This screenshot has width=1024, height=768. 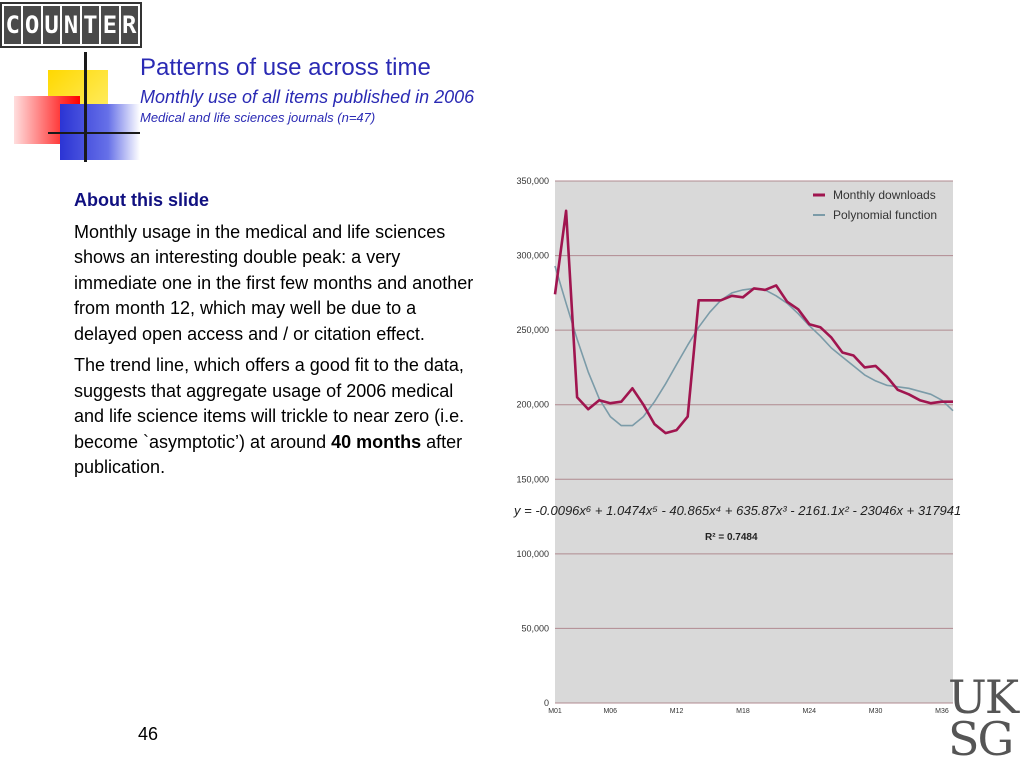 I want to click on x-tick-label: M18, so click(x=743, y=711).